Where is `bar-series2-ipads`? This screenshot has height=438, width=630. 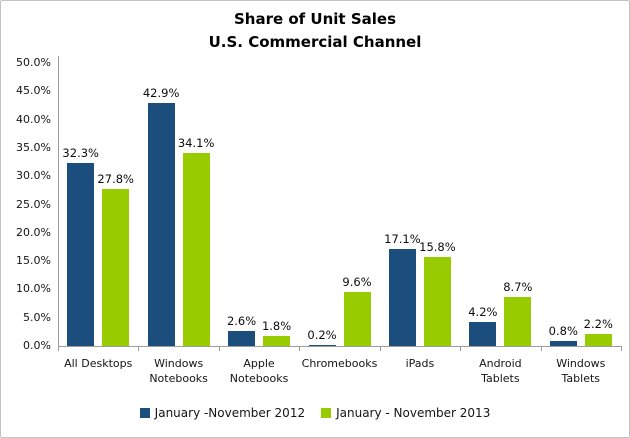 bar-series2-ipads is located at coordinates (437, 301).